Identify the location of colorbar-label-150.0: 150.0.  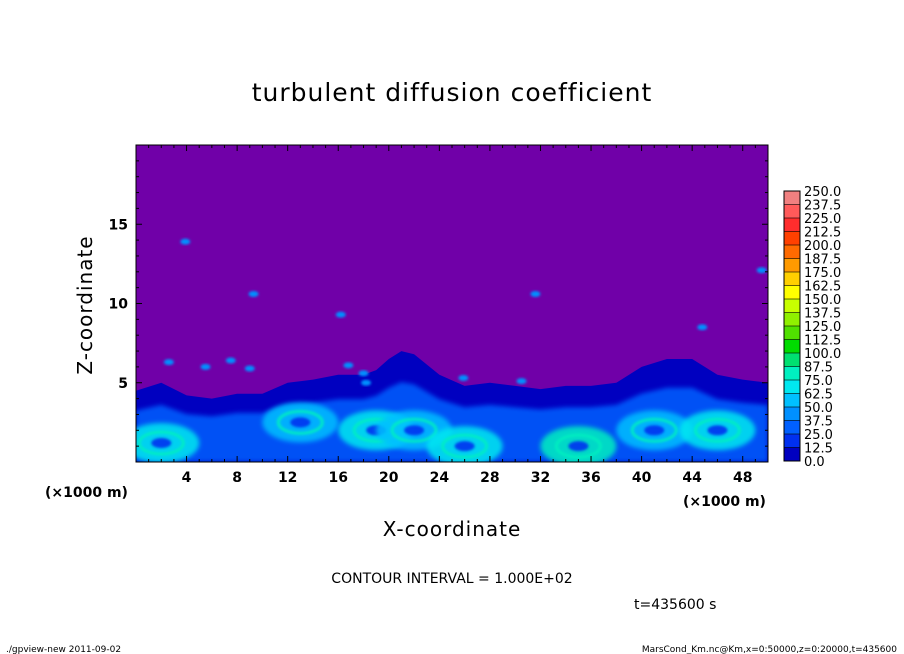
(822, 300).